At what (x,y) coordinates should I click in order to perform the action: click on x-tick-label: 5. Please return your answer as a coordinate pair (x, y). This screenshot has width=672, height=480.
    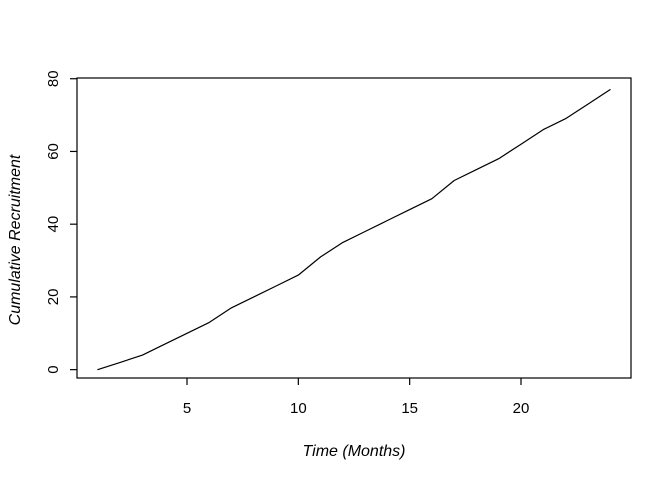
    Looking at the image, I should click on (187, 408).